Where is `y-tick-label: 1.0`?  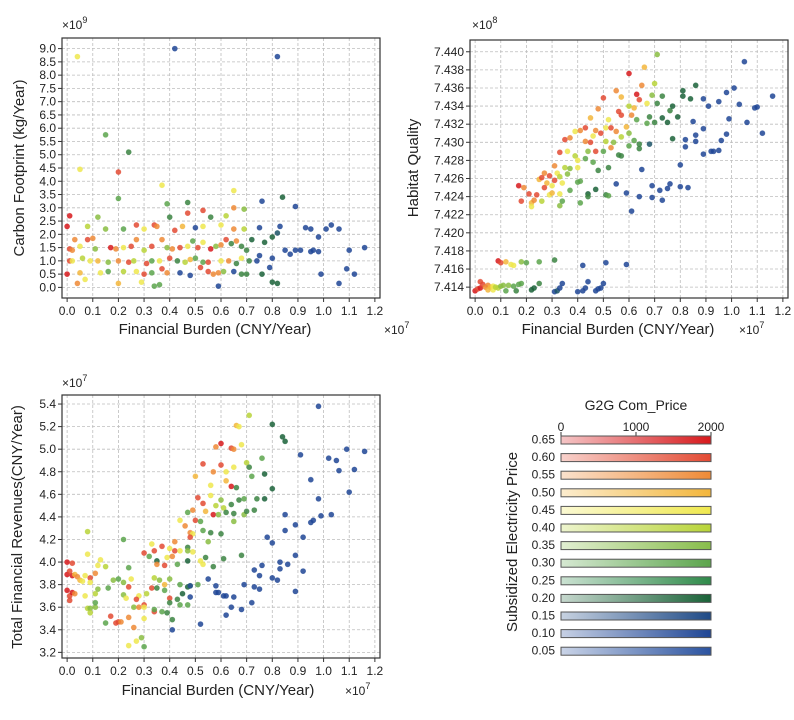
y-tick-label: 1.0 is located at coordinates (47, 261).